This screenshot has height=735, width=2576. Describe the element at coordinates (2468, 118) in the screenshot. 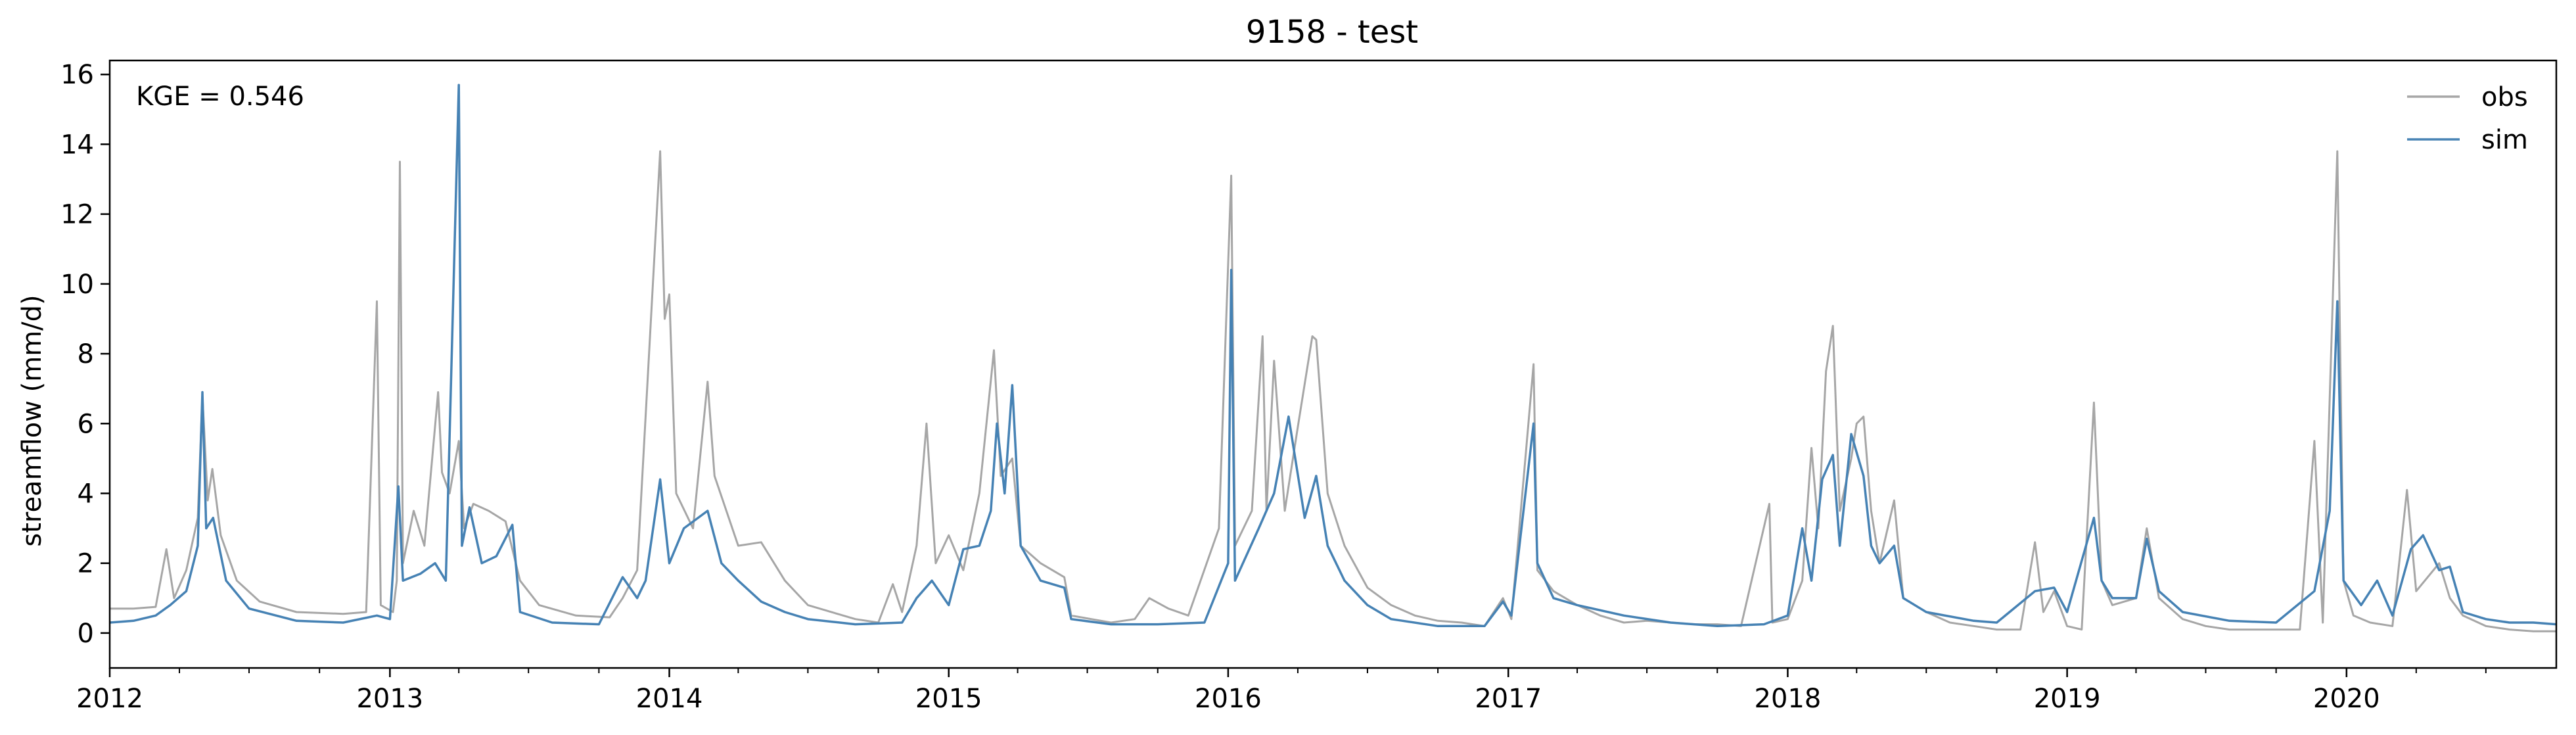

I see `legend: obs sim` at that location.